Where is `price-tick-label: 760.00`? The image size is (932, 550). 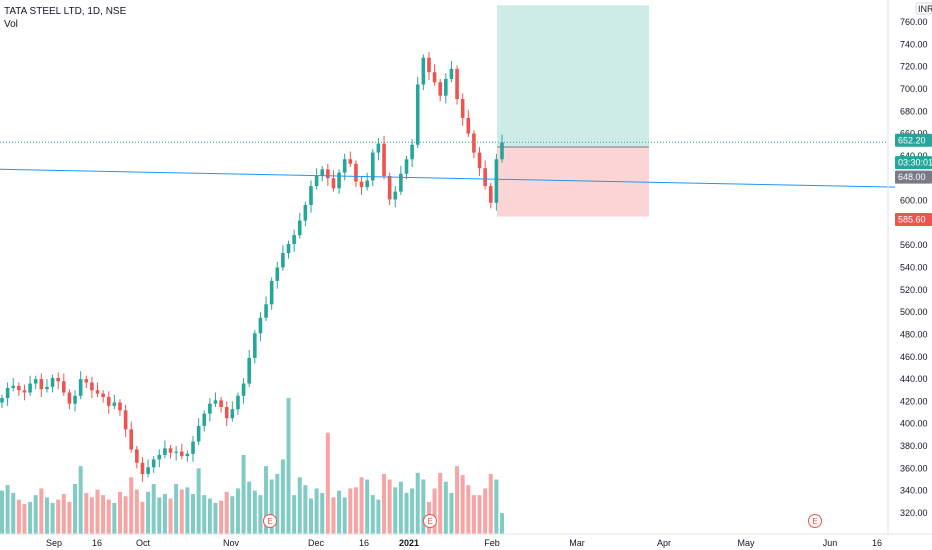
price-tick-label: 760.00 is located at coordinates (914, 22).